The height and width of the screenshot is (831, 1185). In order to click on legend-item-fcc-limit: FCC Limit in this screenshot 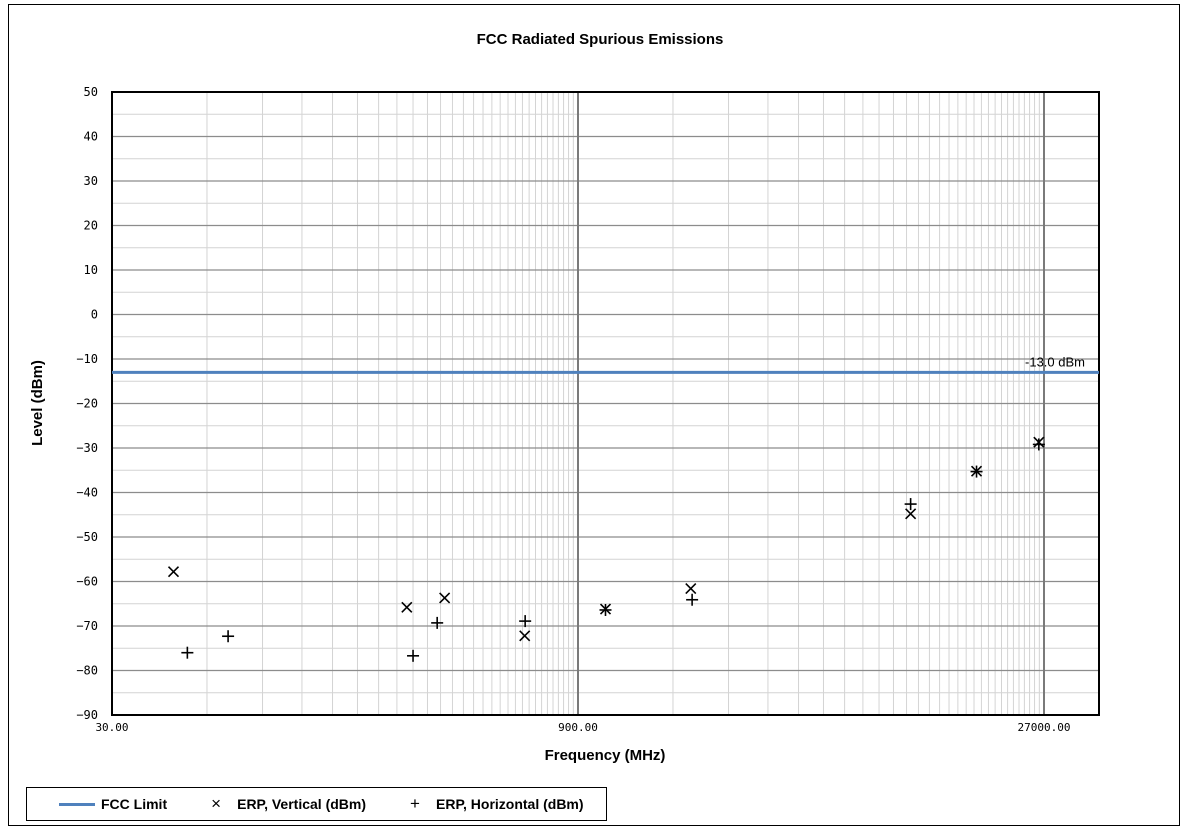, I will do `click(113, 804)`.